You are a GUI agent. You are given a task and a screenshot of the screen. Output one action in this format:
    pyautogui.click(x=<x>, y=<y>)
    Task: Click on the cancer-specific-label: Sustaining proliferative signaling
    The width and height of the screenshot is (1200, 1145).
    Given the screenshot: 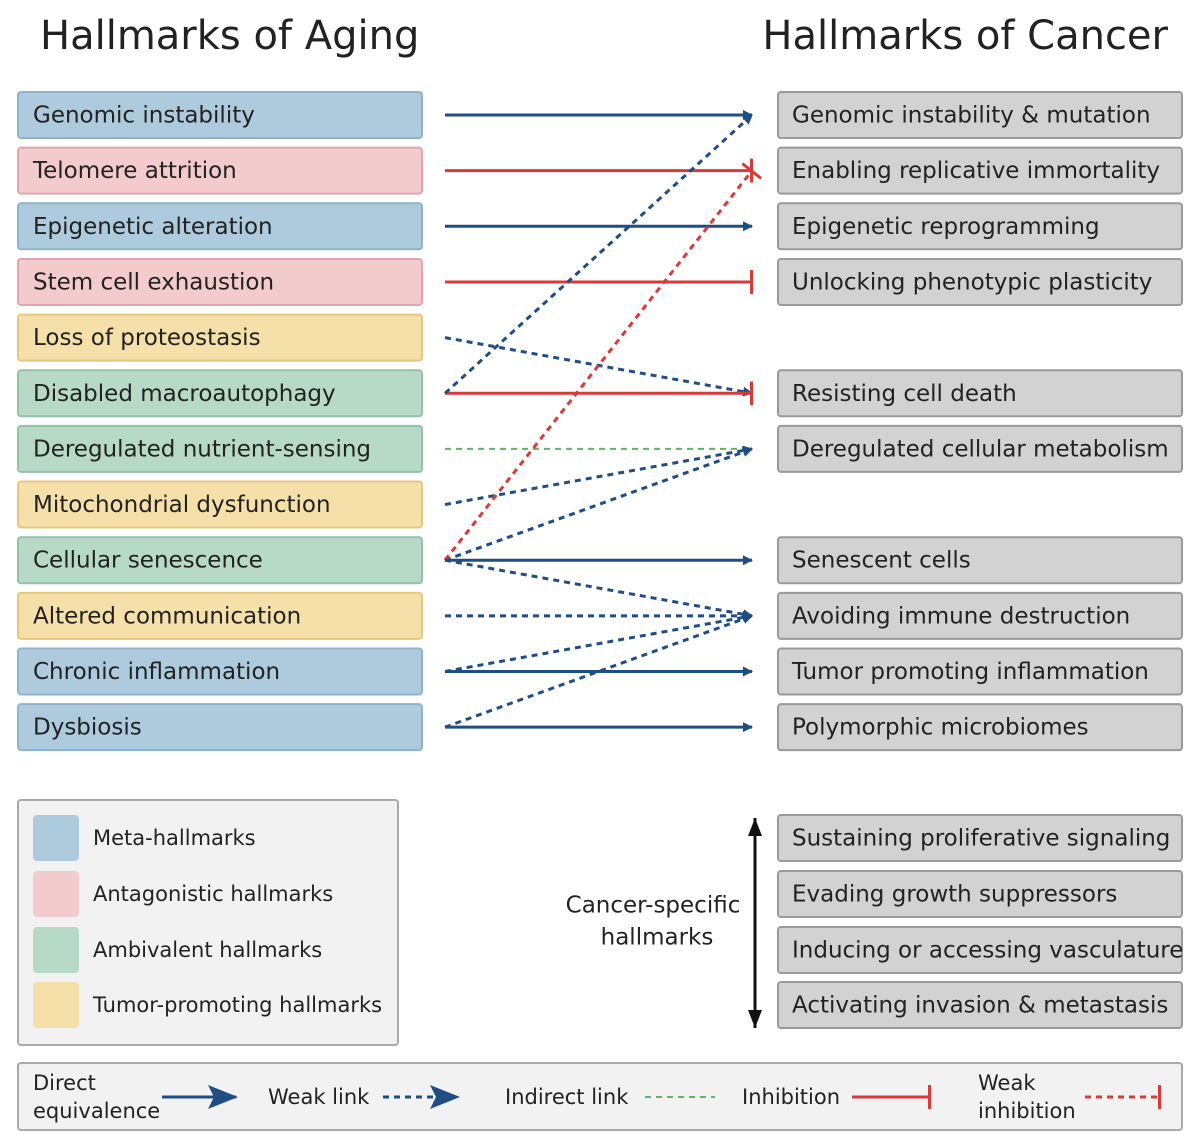 What is the action you would take?
    pyautogui.click(x=981, y=839)
    